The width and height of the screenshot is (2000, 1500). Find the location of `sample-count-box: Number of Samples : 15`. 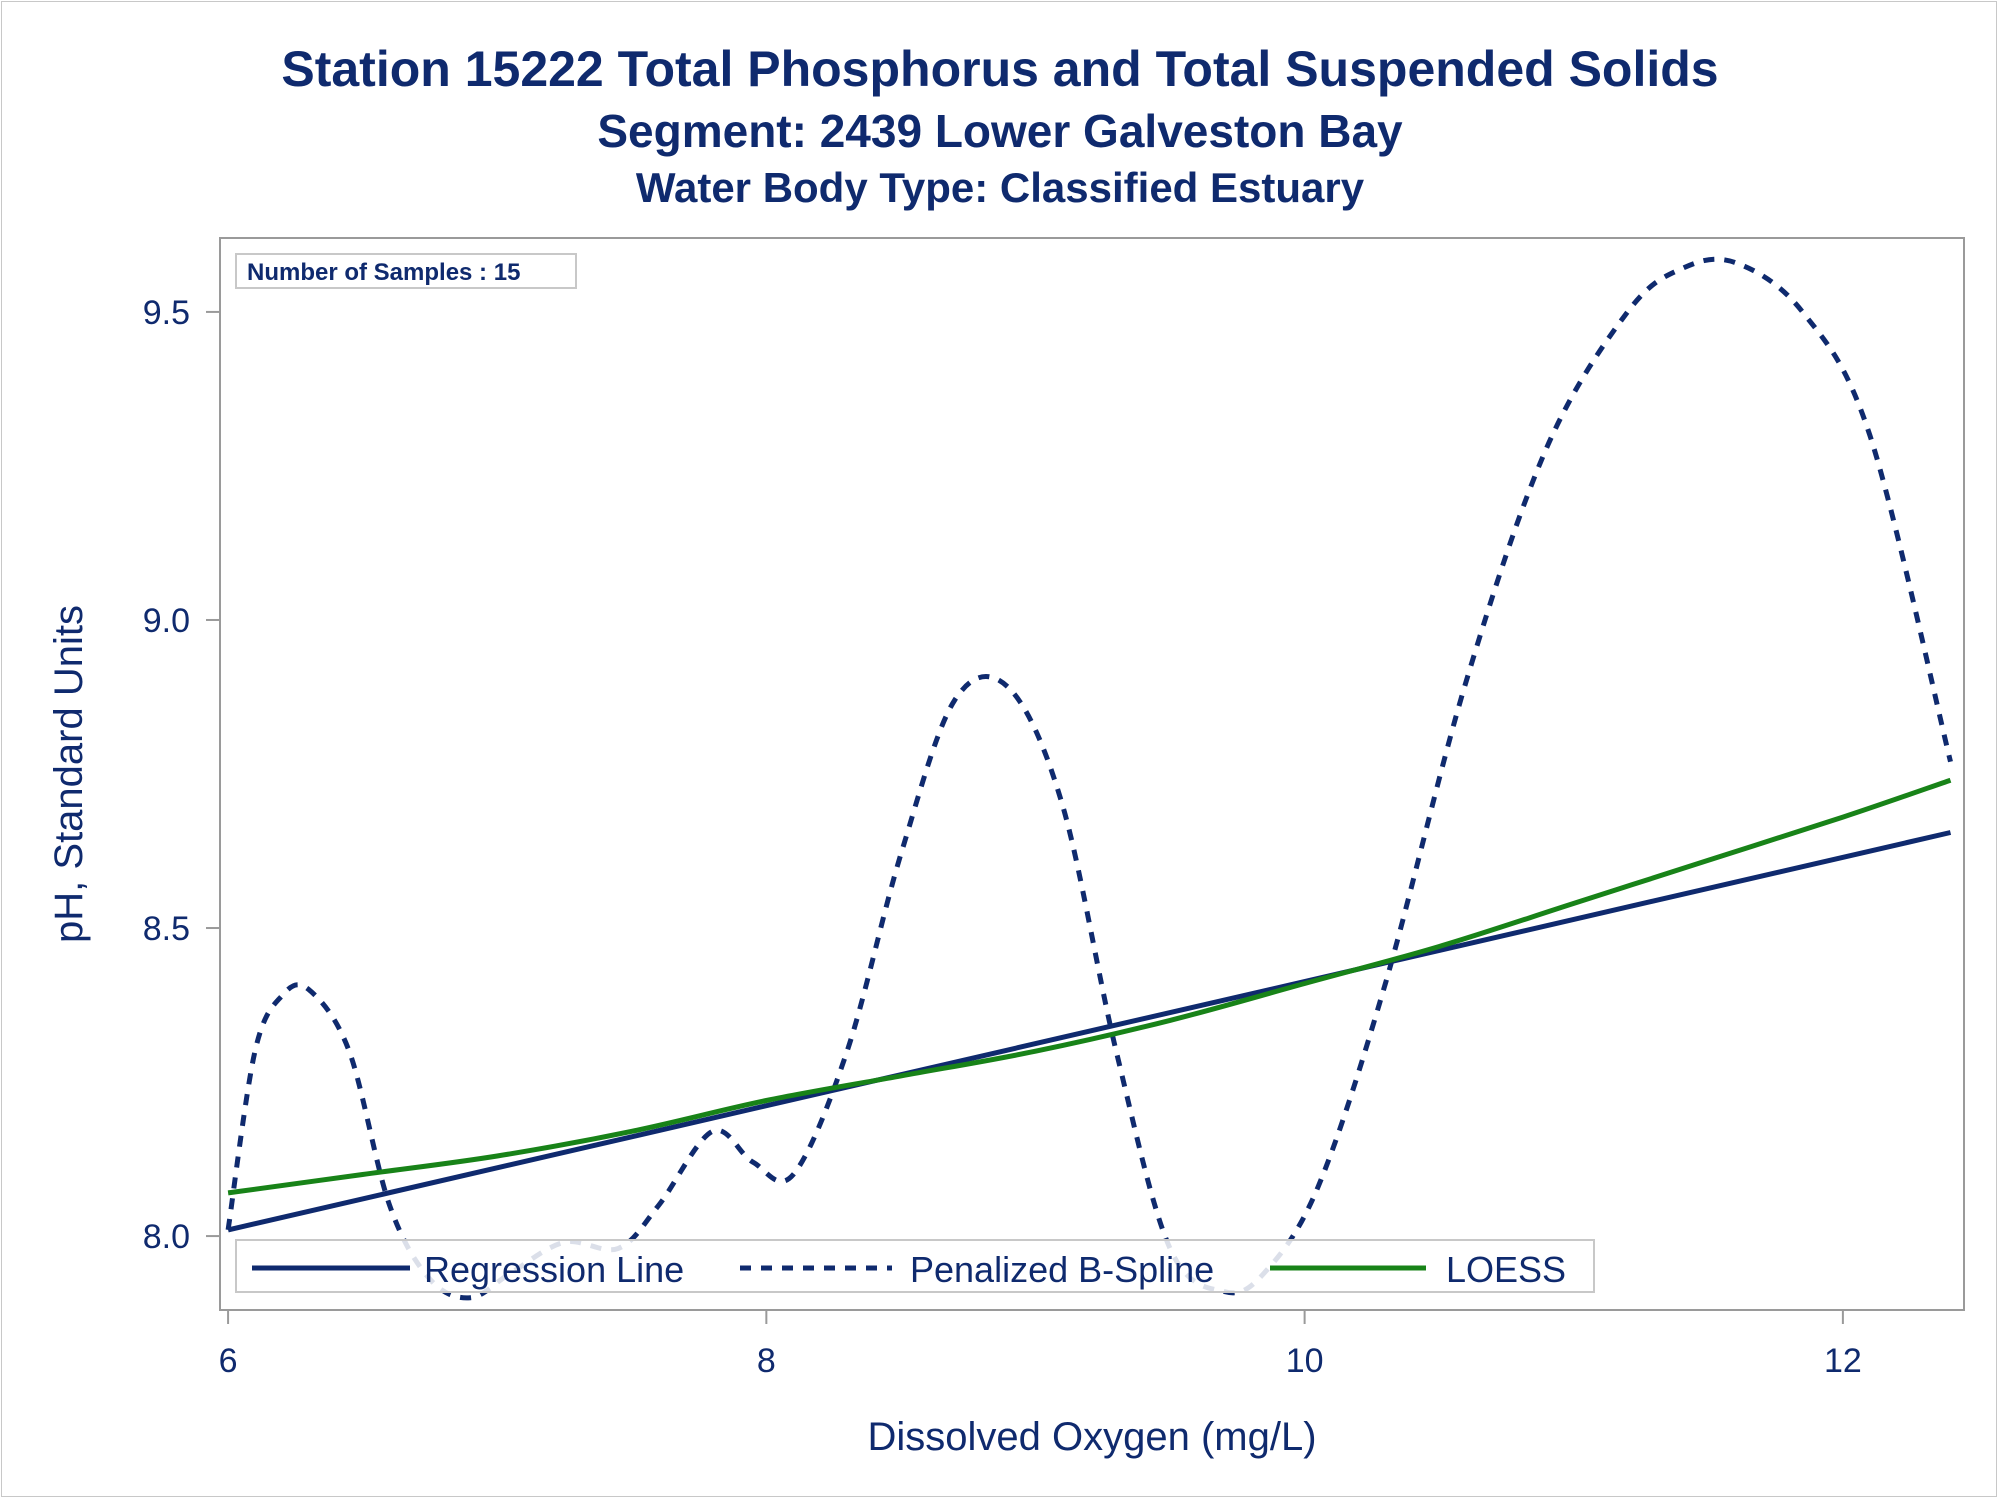

sample-count-box: Number of Samples : 15 is located at coordinates (406, 271).